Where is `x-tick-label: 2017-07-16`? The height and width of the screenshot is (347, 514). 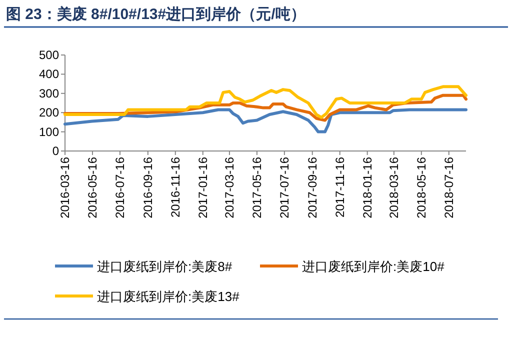
x-tick-label: 2017-07-16 is located at coordinates (284, 187).